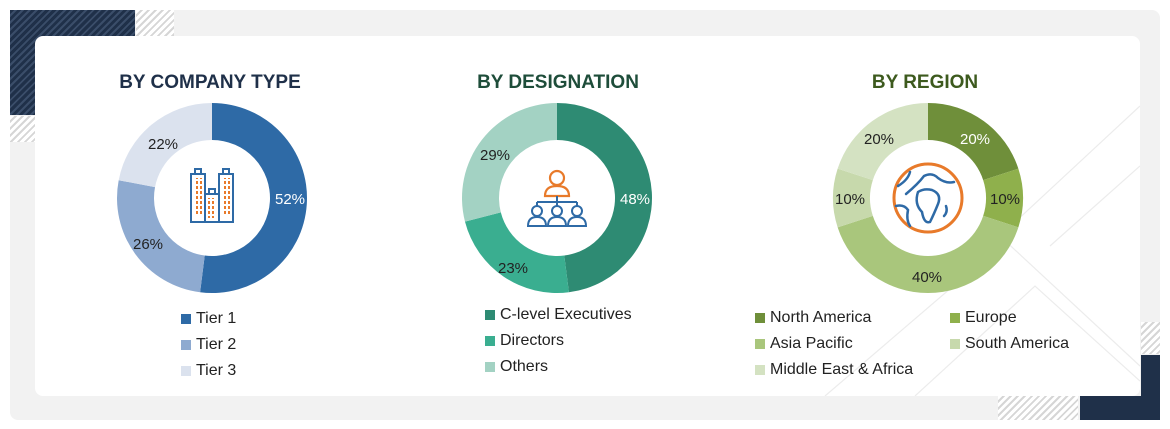  I want to click on org-hierarchy-icon, so click(557, 198).